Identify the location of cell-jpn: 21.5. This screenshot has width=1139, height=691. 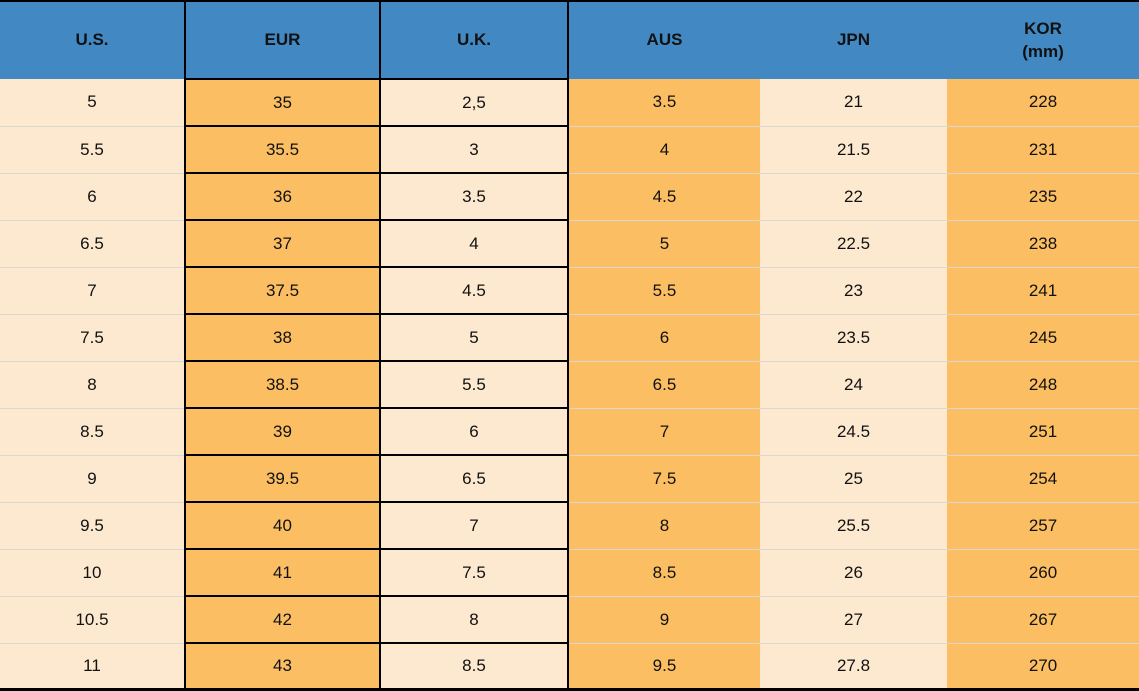
(853, 149).